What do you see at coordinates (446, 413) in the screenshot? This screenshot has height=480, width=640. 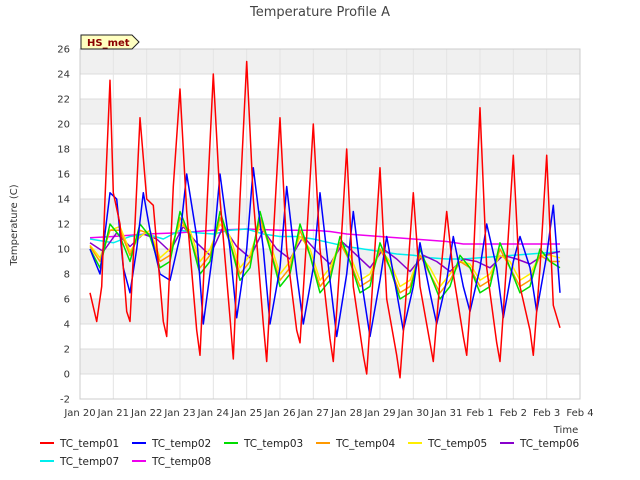 I see `x-tick-label: Jan 31` at bounding box center [446, 413].